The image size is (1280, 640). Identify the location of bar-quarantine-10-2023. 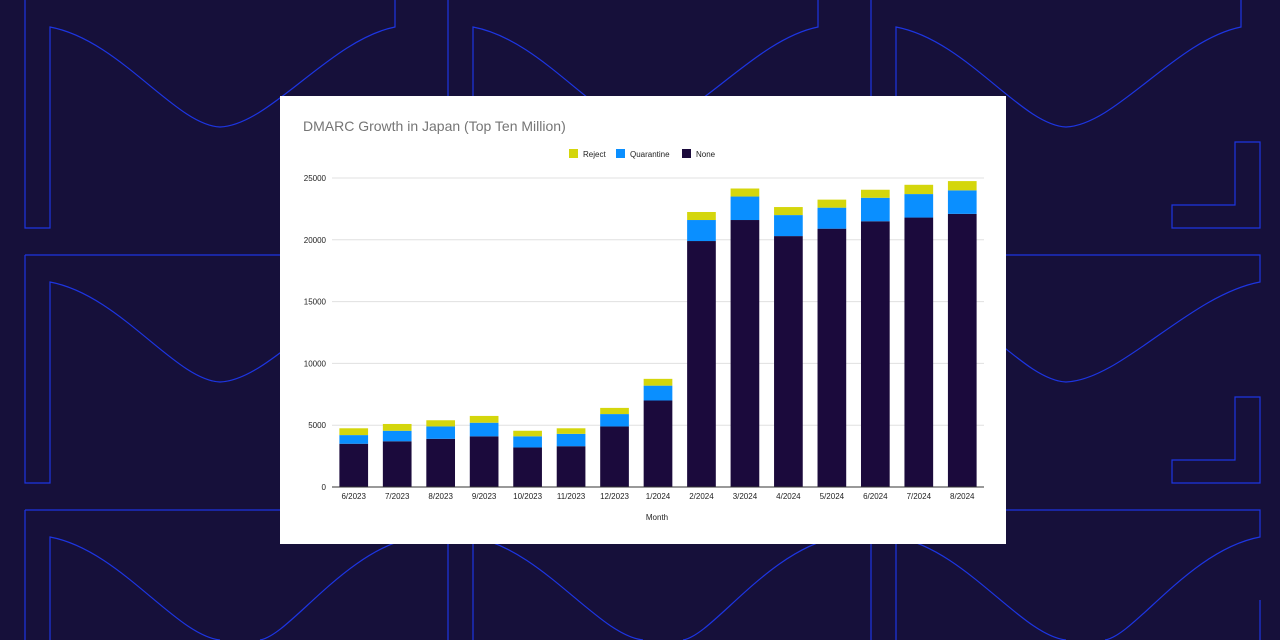
(527, 442).